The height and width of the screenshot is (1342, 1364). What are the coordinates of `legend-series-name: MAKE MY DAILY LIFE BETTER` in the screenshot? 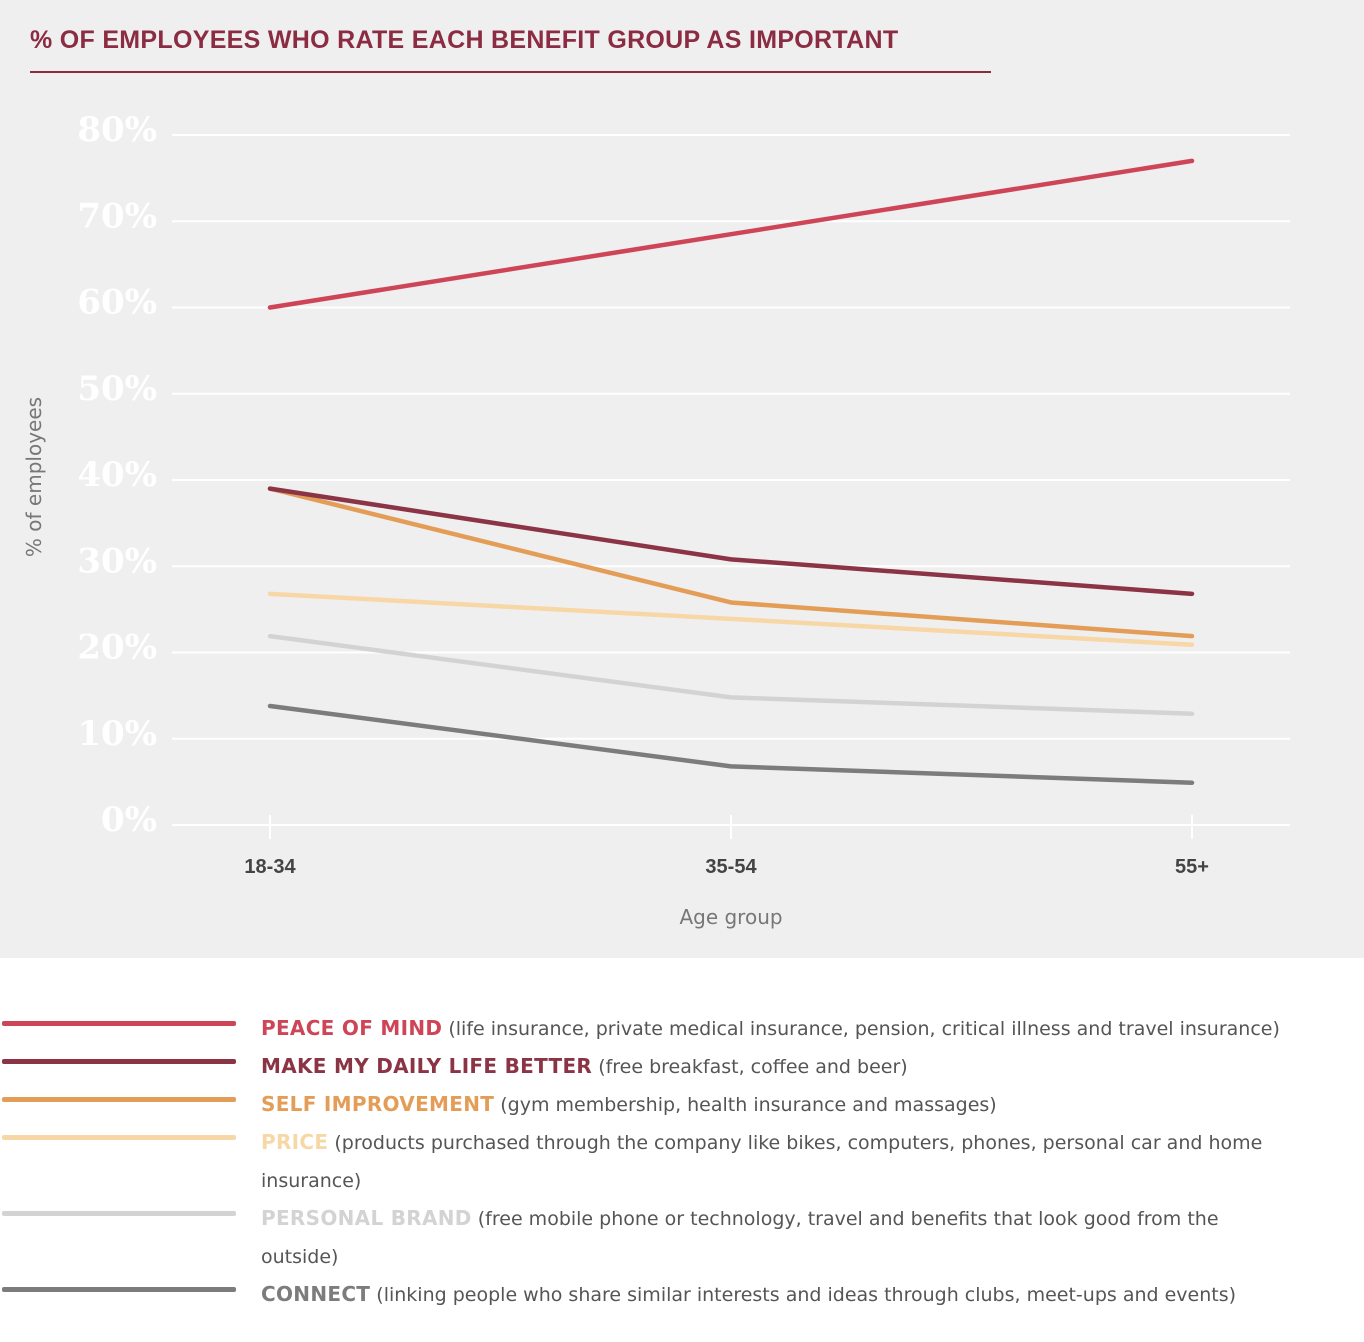 It's located at (427, 1066).